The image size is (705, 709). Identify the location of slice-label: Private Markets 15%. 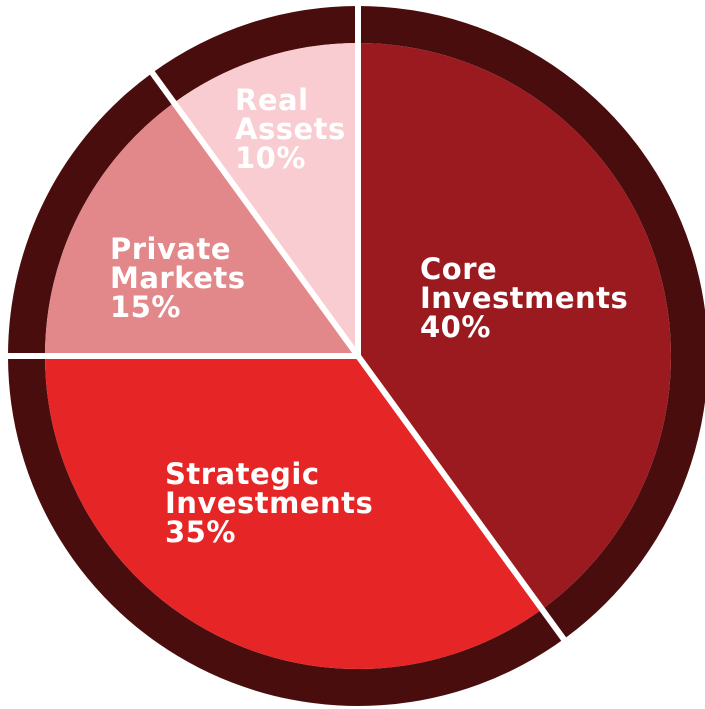
(178, 278).